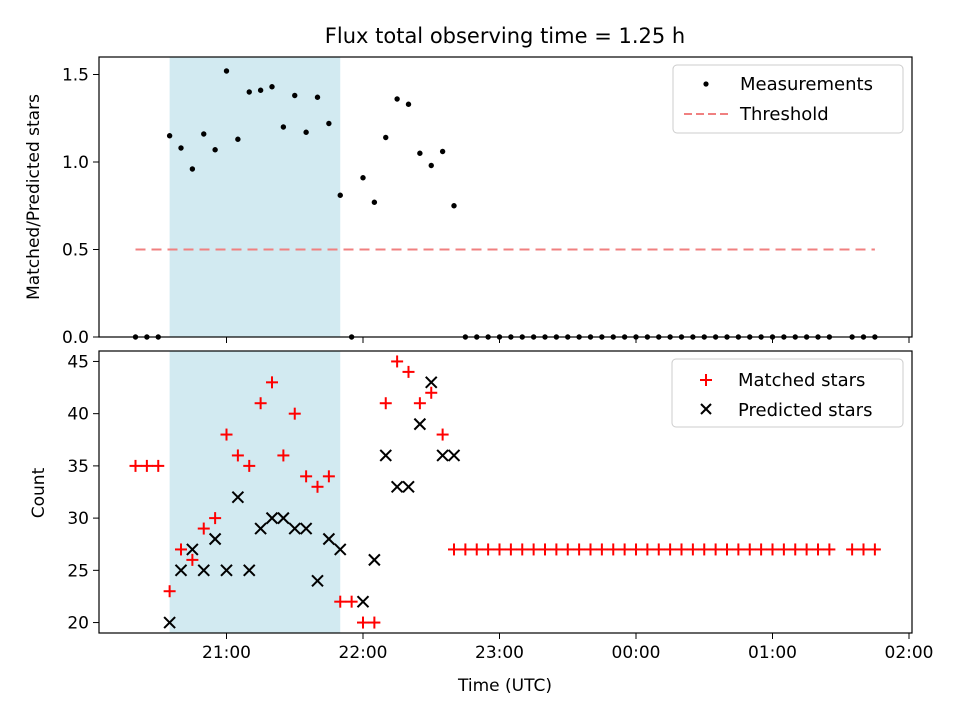 The width and height of the screenshot is (960, 724). Describe the element at coordinates (255, 197) in the screenshot. I see `observing-window-shade` at that location.